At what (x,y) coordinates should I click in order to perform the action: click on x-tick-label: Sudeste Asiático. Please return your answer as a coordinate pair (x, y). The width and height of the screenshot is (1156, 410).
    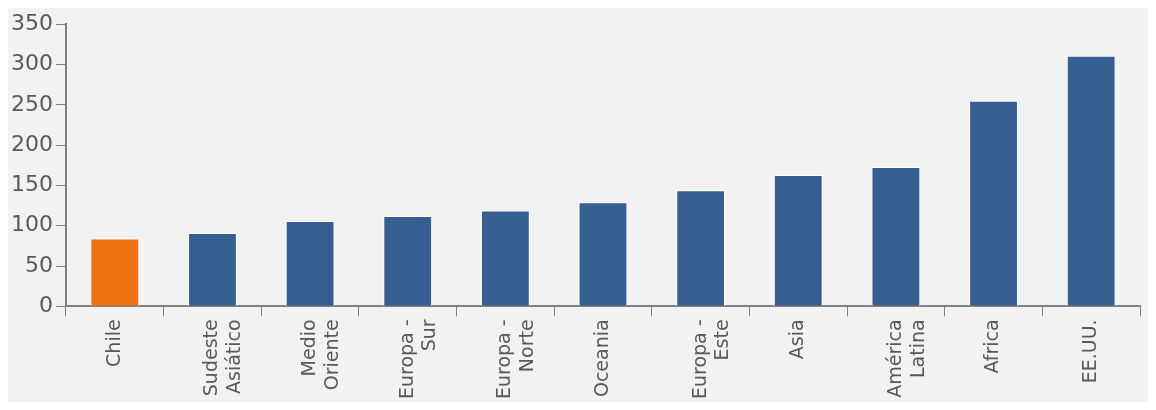
    Looking at the image, I should click on (222, 358).